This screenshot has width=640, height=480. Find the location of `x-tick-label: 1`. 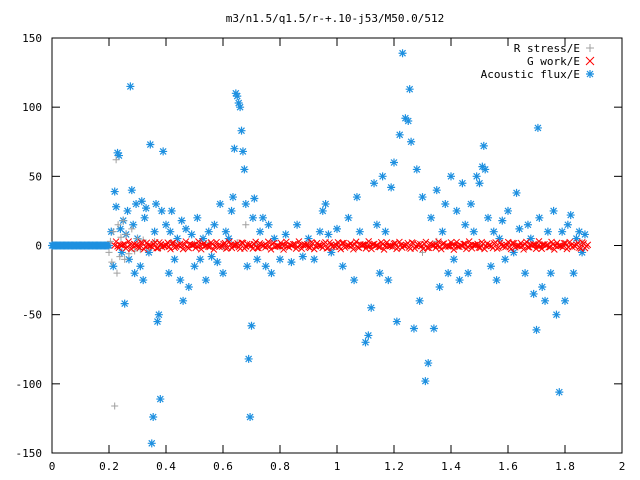

x-tick-label: 1 is located at coordinates (337, 466).